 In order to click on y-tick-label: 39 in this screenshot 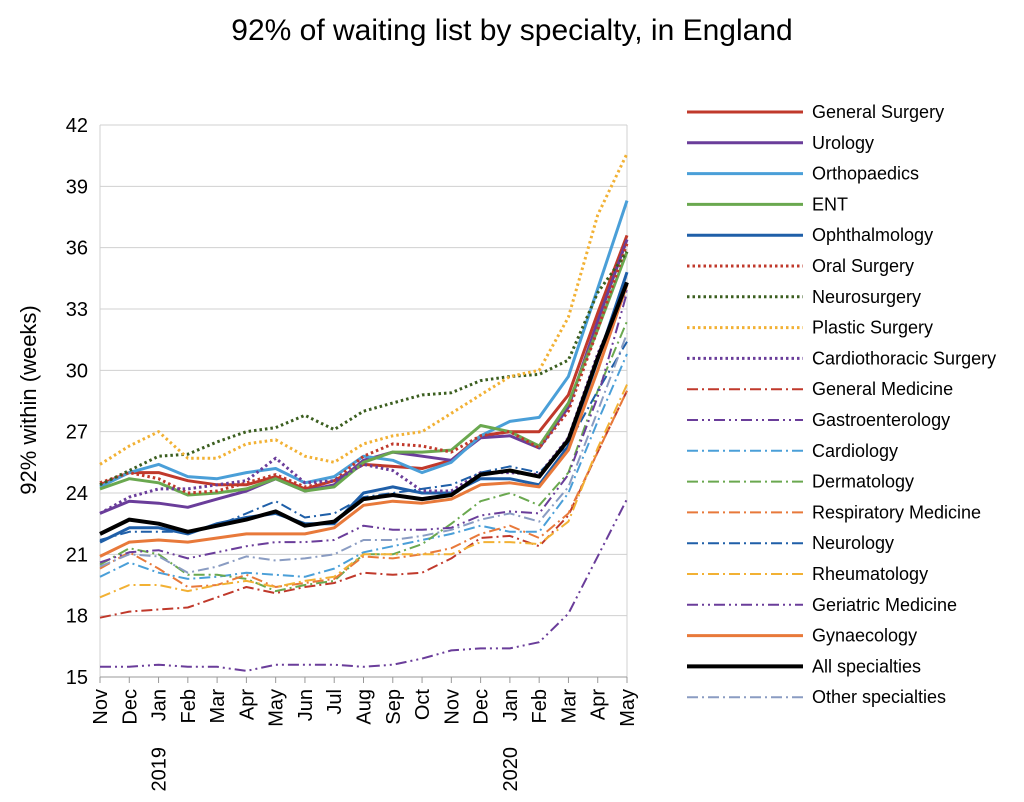, I will do `click(77, 187)`.